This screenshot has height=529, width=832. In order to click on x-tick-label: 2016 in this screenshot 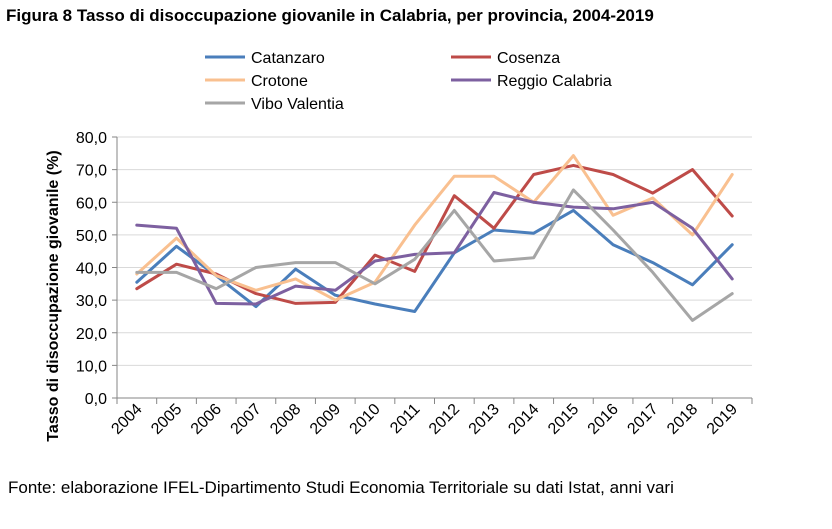, I will do `click(603, 419)`.